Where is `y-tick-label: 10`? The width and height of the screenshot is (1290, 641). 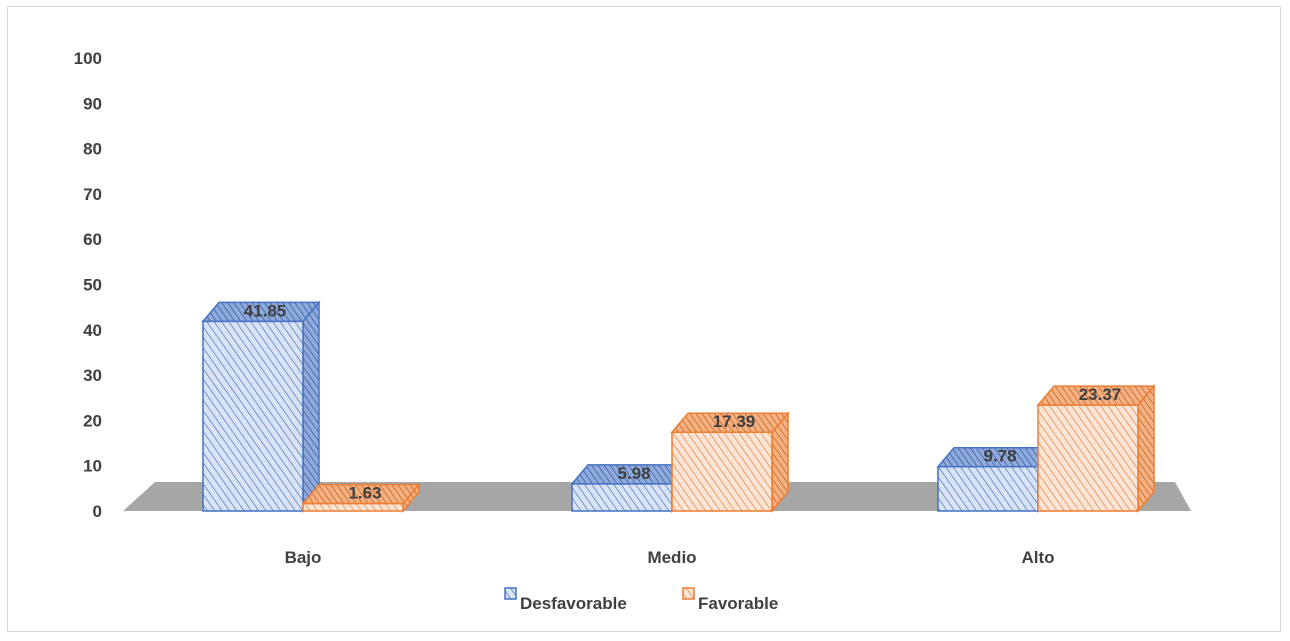
y-tick-label: 10 is located at coordinates (92, 466).